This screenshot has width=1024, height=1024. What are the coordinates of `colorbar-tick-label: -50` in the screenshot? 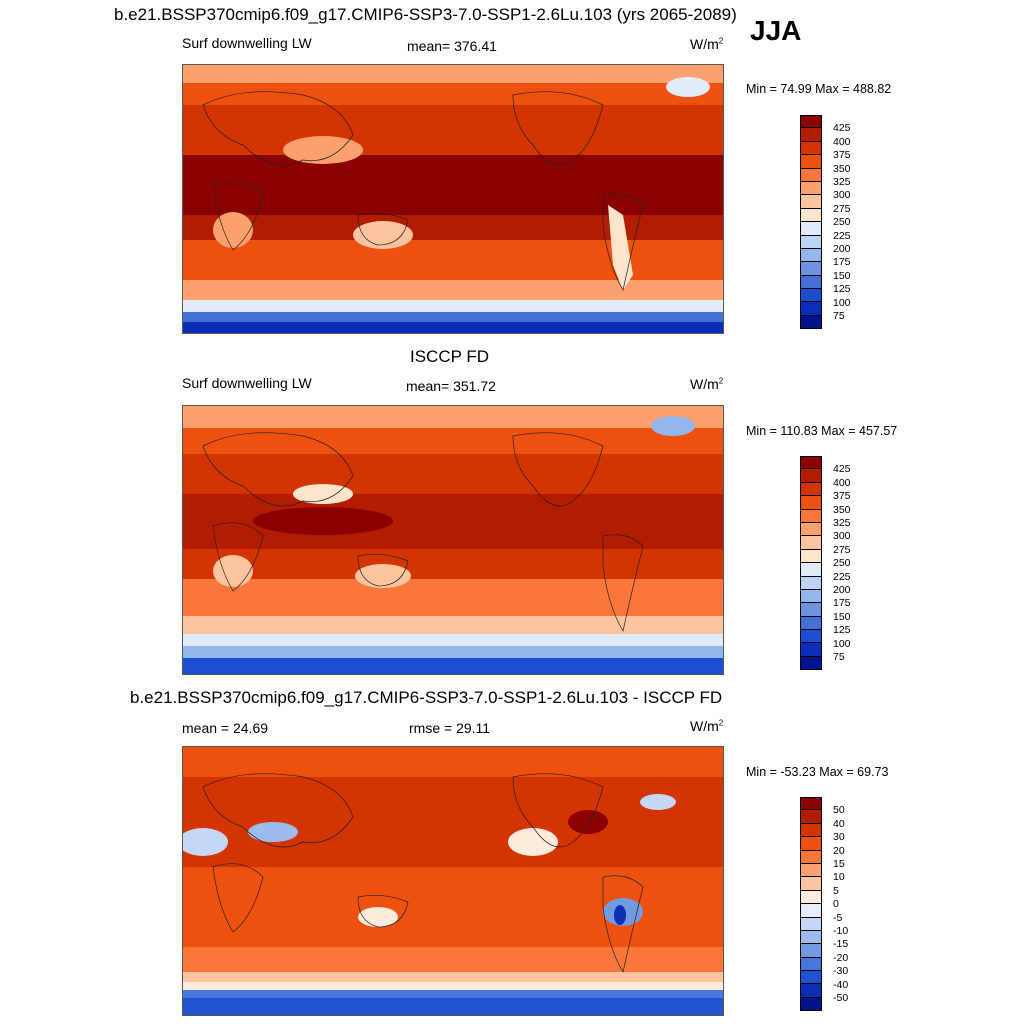 It's located at (841, 998).